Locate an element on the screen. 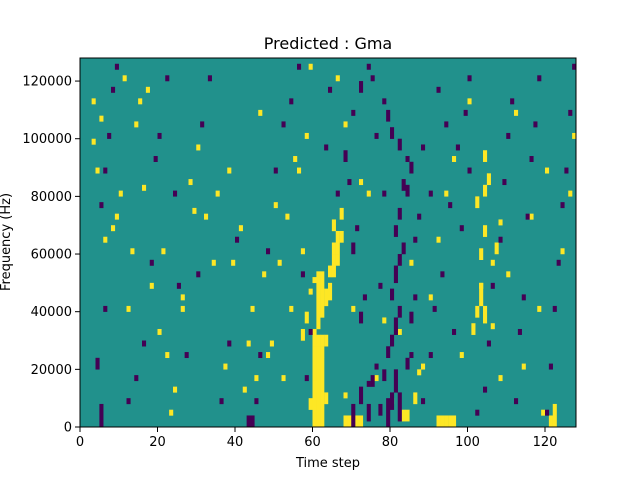  x-tick-label: 20 is located at coordinates (157, 442).